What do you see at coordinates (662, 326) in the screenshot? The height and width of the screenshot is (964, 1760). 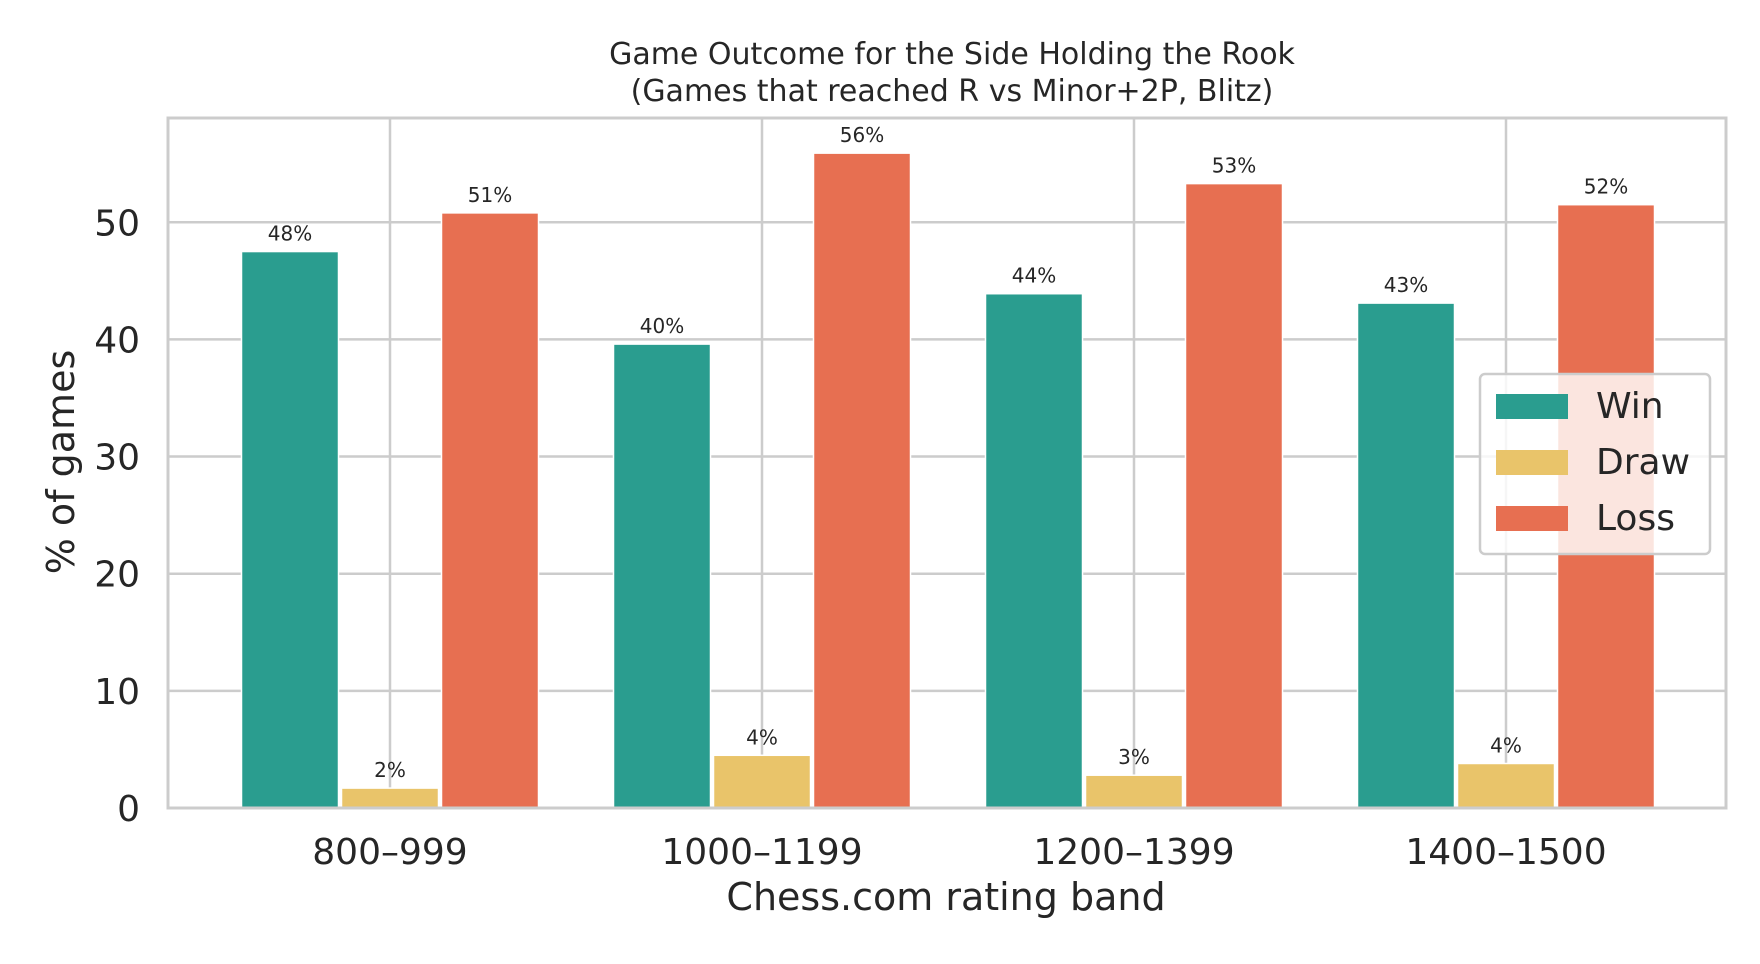 I see `bar-value-label: 40%` at bounding box center [662, 326].